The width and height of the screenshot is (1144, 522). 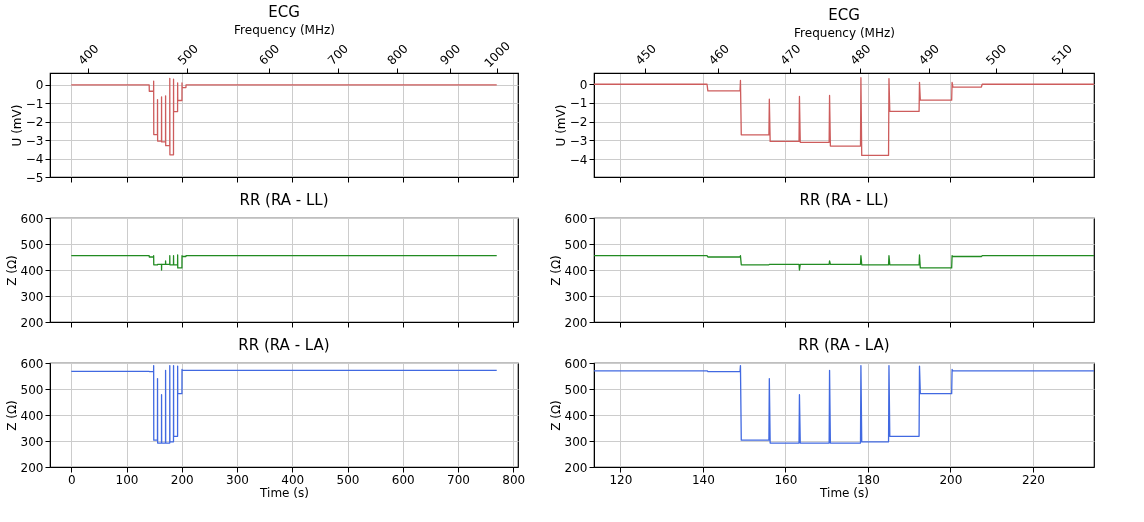 What do you see at coordinates (71, 479) in the screenshot?
I see `x-tick-label: 0` at bounding box center [71, 479].